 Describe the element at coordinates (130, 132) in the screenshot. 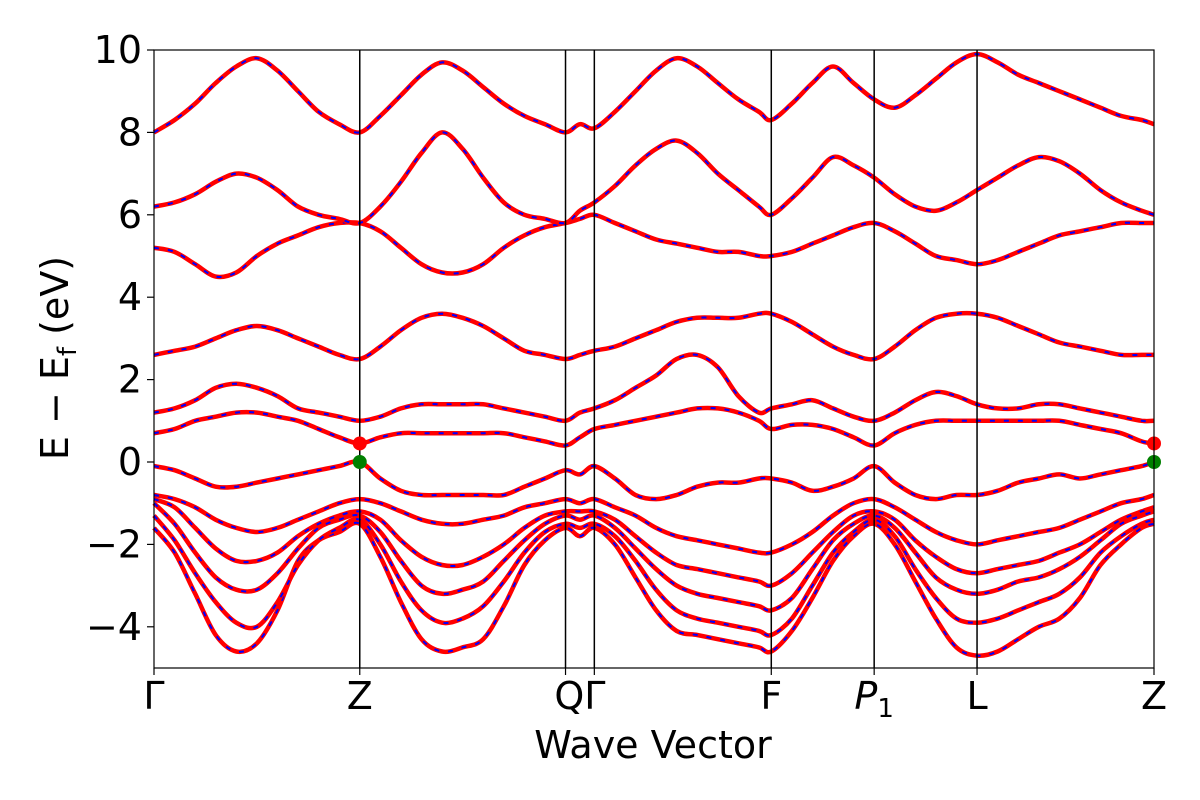

I see `y-tick-label: 8` at that location.